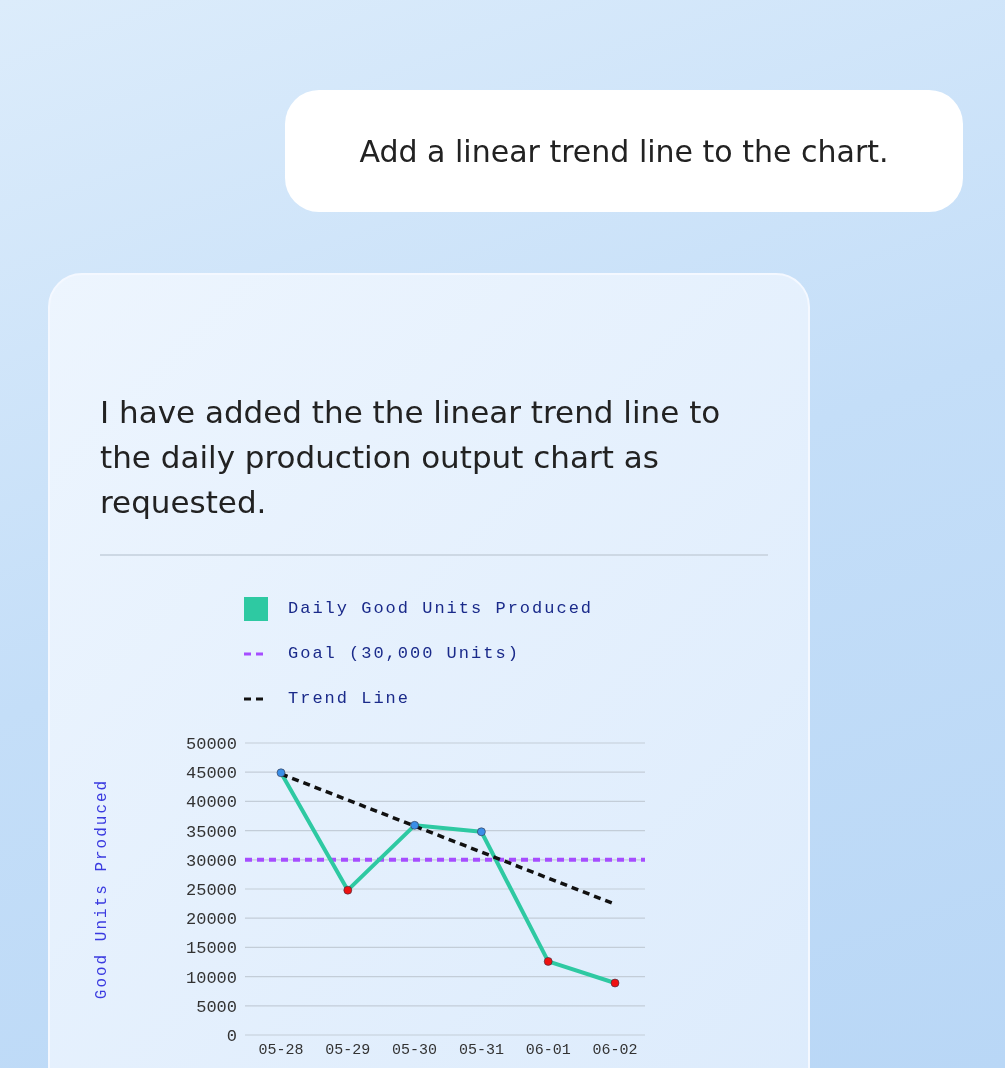 The image size is (1005, 1068). What do you see at coordinates (211, 891) in the screenshot?
I see `y-tick-label: 25000` at bounding box center [211, 891].